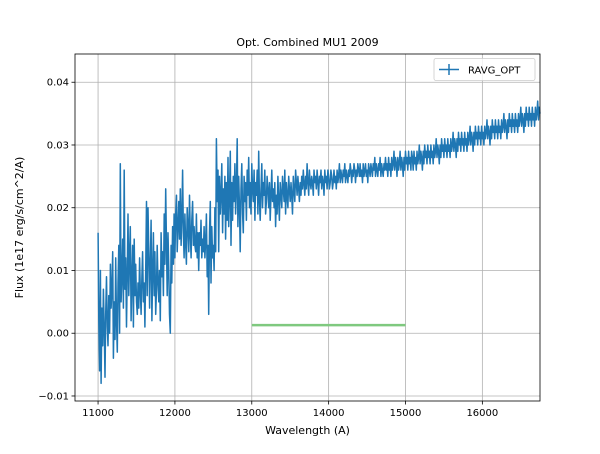 Image resolution: width=600 pixels, height=454 pixels. I want to click on y-tick-label: 0.02, so click(58, 208).